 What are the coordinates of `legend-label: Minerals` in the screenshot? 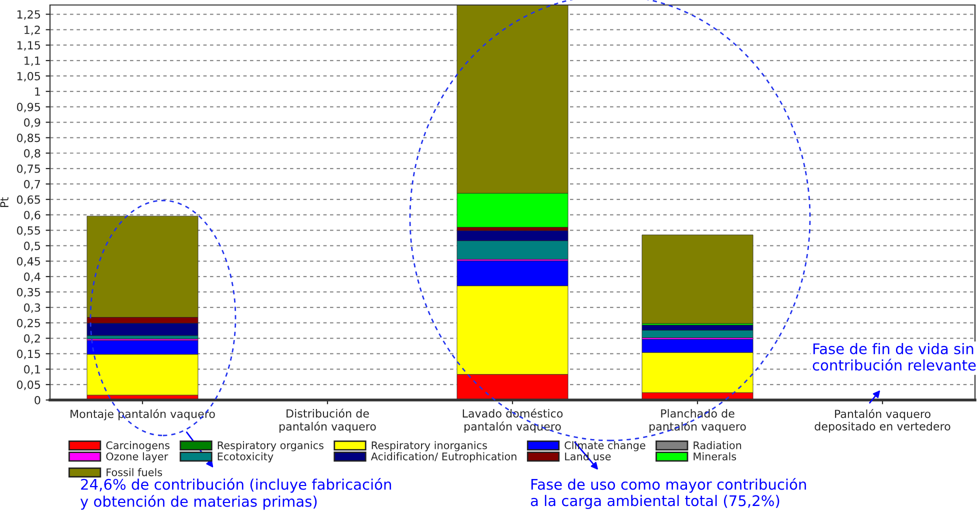 It's located at (715, 456).